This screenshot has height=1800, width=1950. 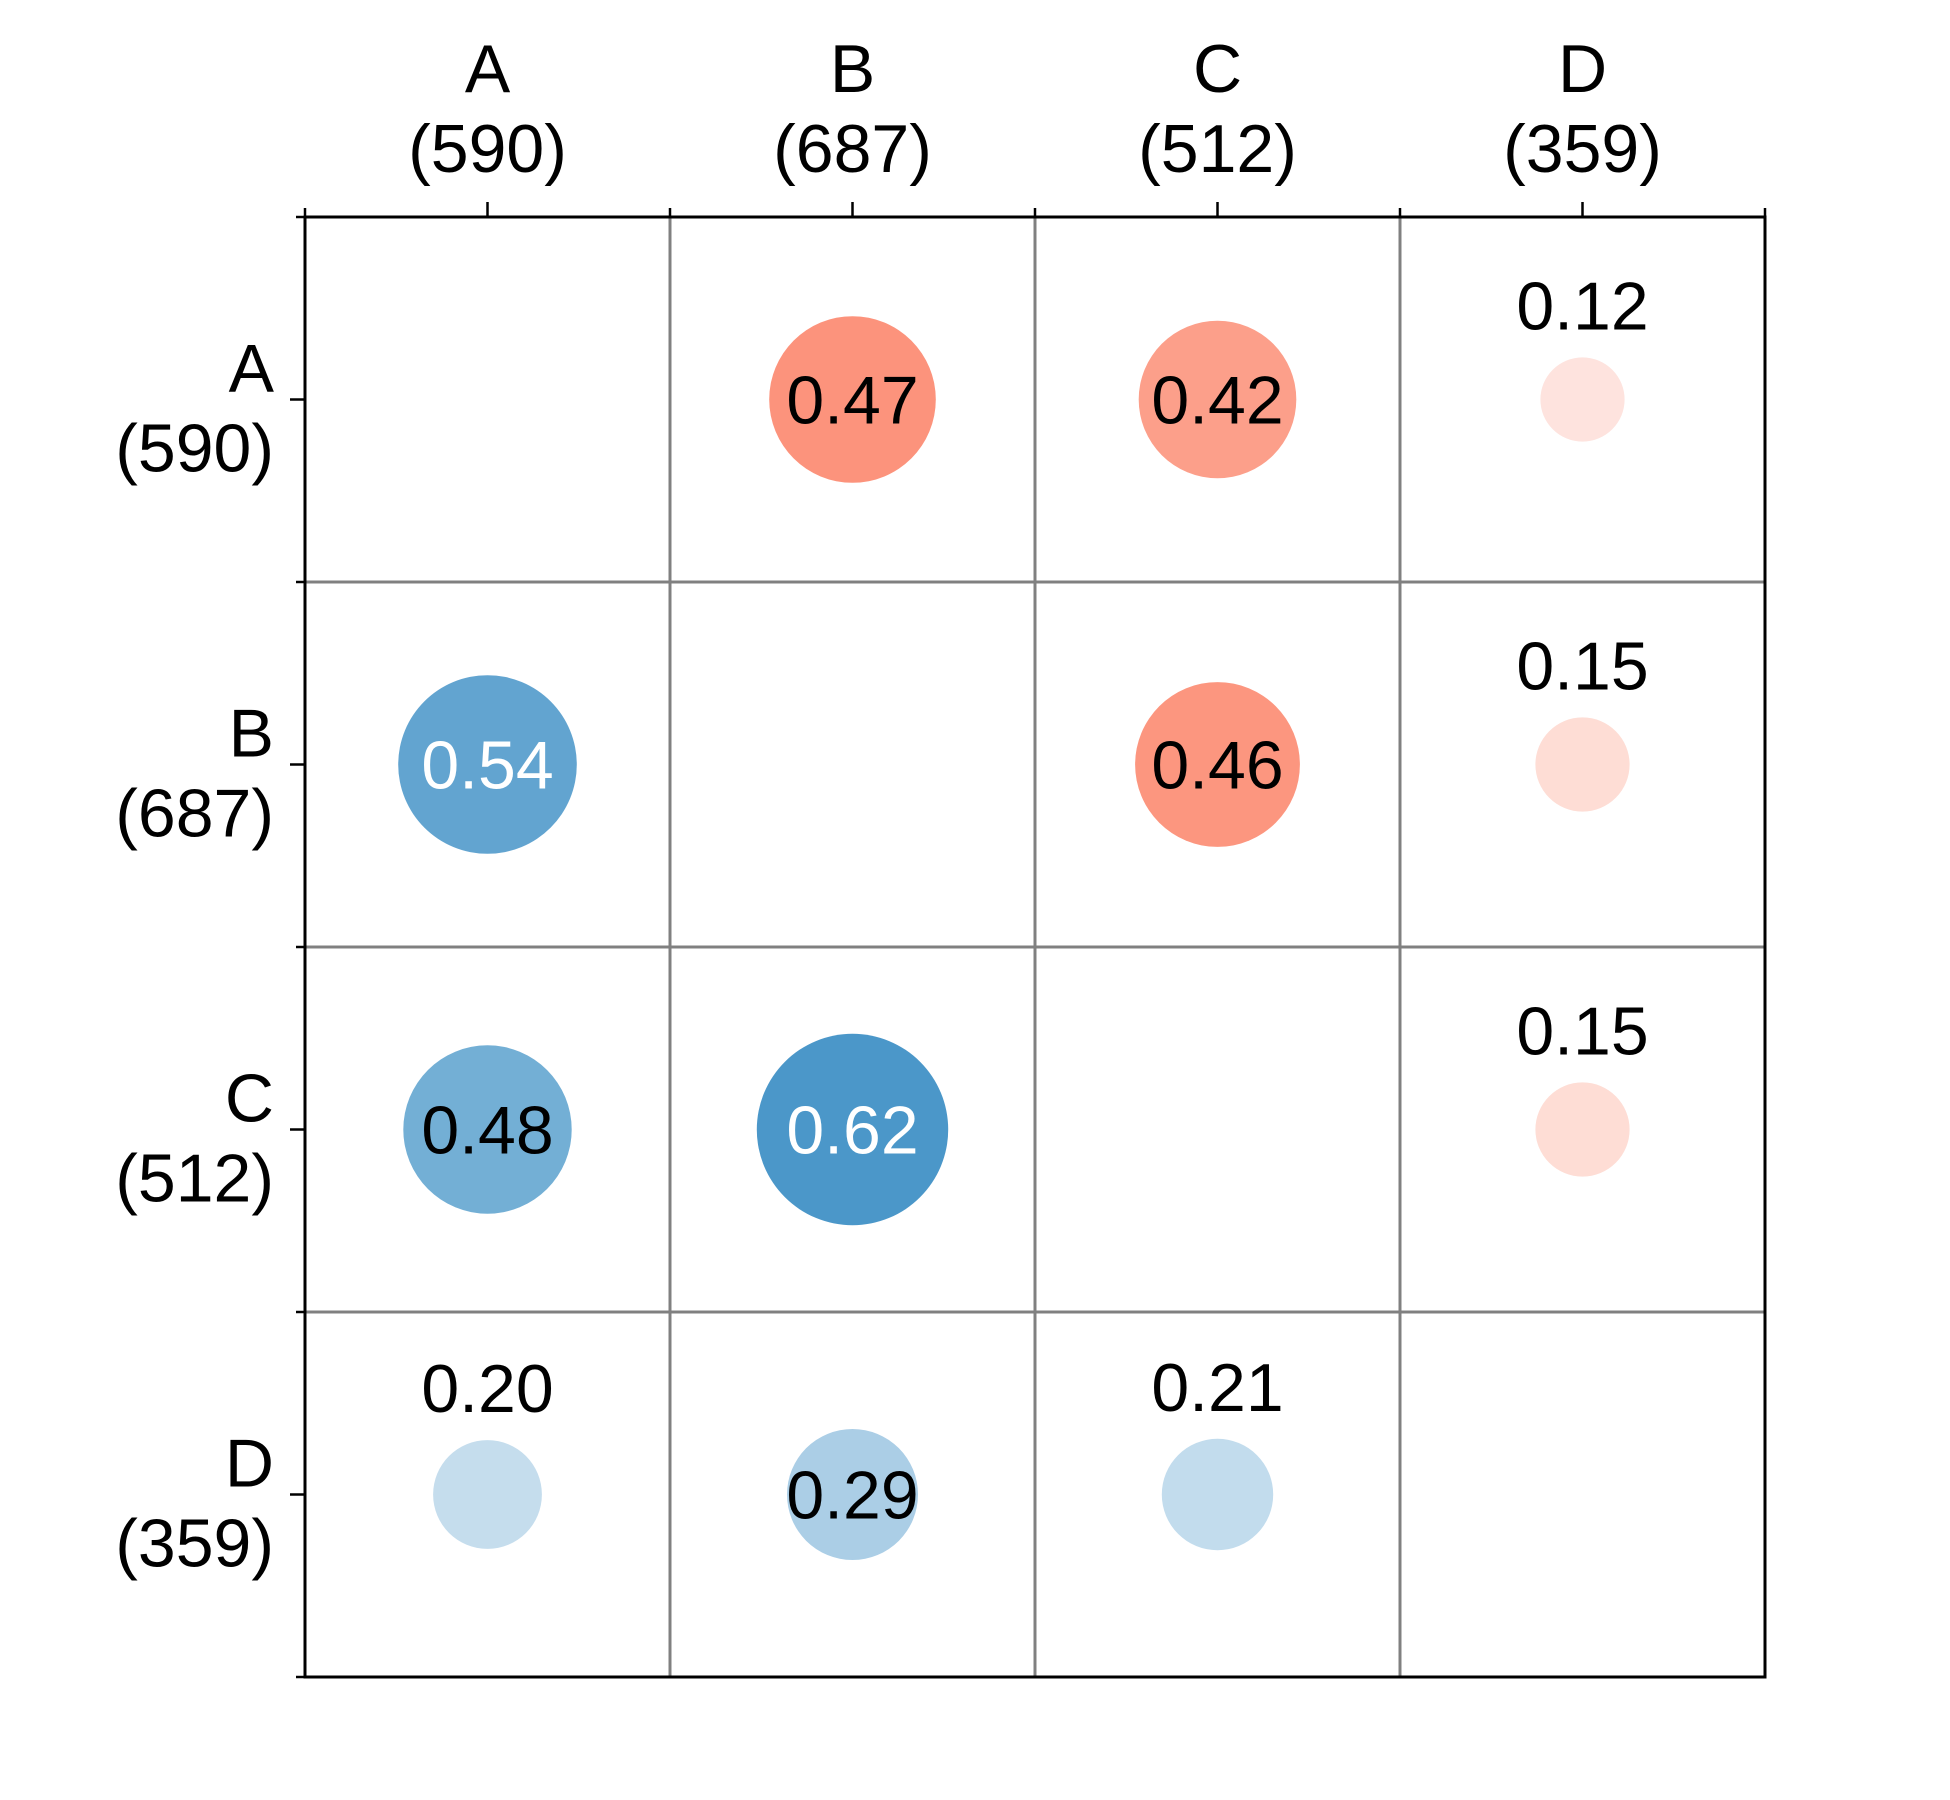 What do you see at coordinates (852, 69) in the screenshot?
I see `x-tick-label-B: B` at bounding box center [852, 69].